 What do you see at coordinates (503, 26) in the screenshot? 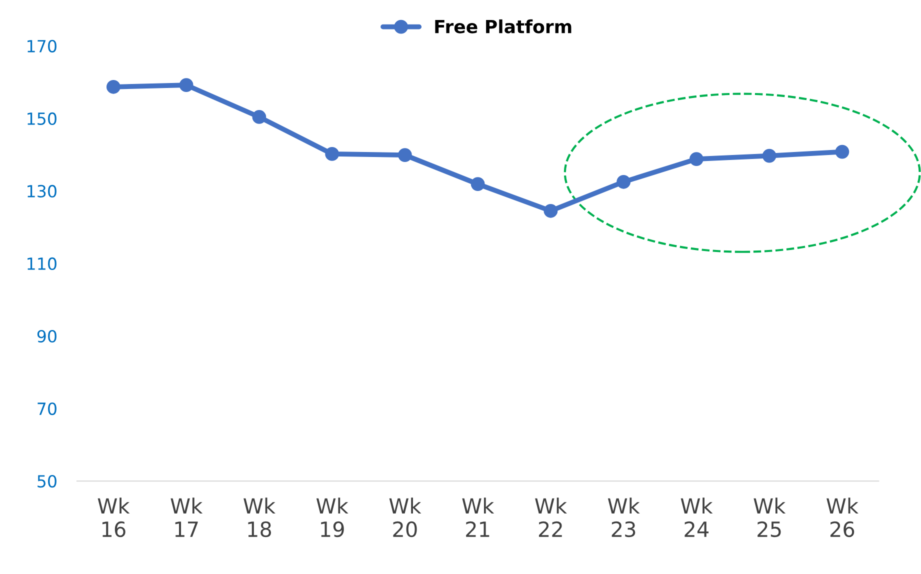
I see `legend-label: Free Platform` at bounding box center [503, 26].